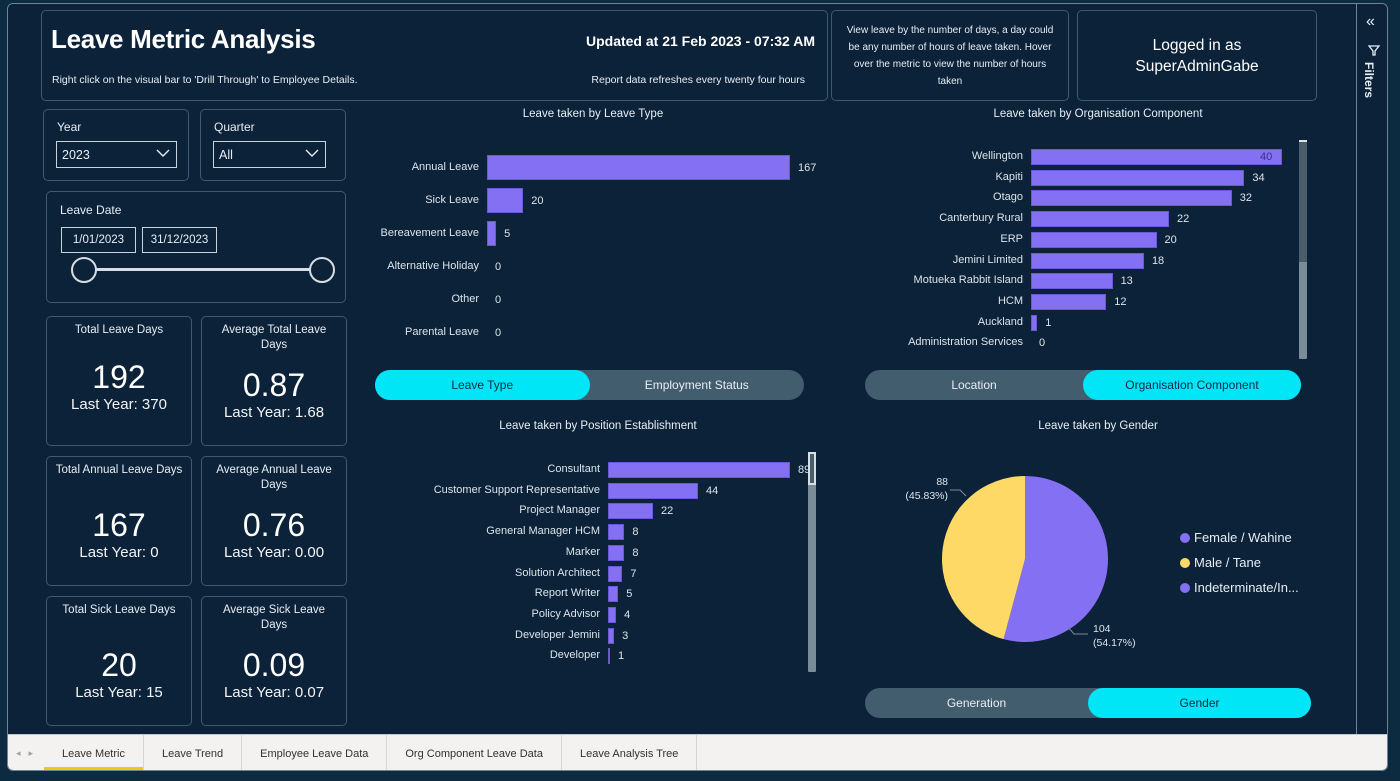 Image resolution: width=1400 pixels, height=781 pixels. What do you see at coordinates (274, 525) in the screenshot?
I see `kpi-value: 0.76` at bounding box center [274, 525].